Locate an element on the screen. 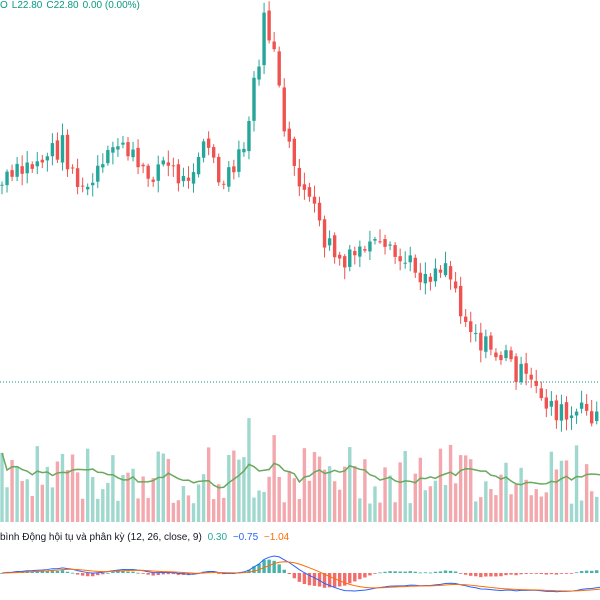 This screenshot has height=600, width=600. macd-histogram-value: 0.30 is located at coordinates (217, 537).